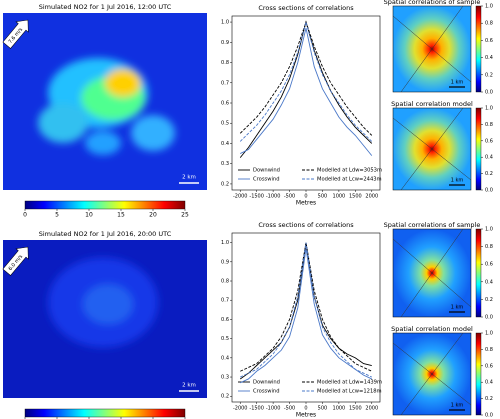  I want to click on map-title: Simulated NO2 for 1 Jul 2016, 12:00 UTC, so click(105, 7).